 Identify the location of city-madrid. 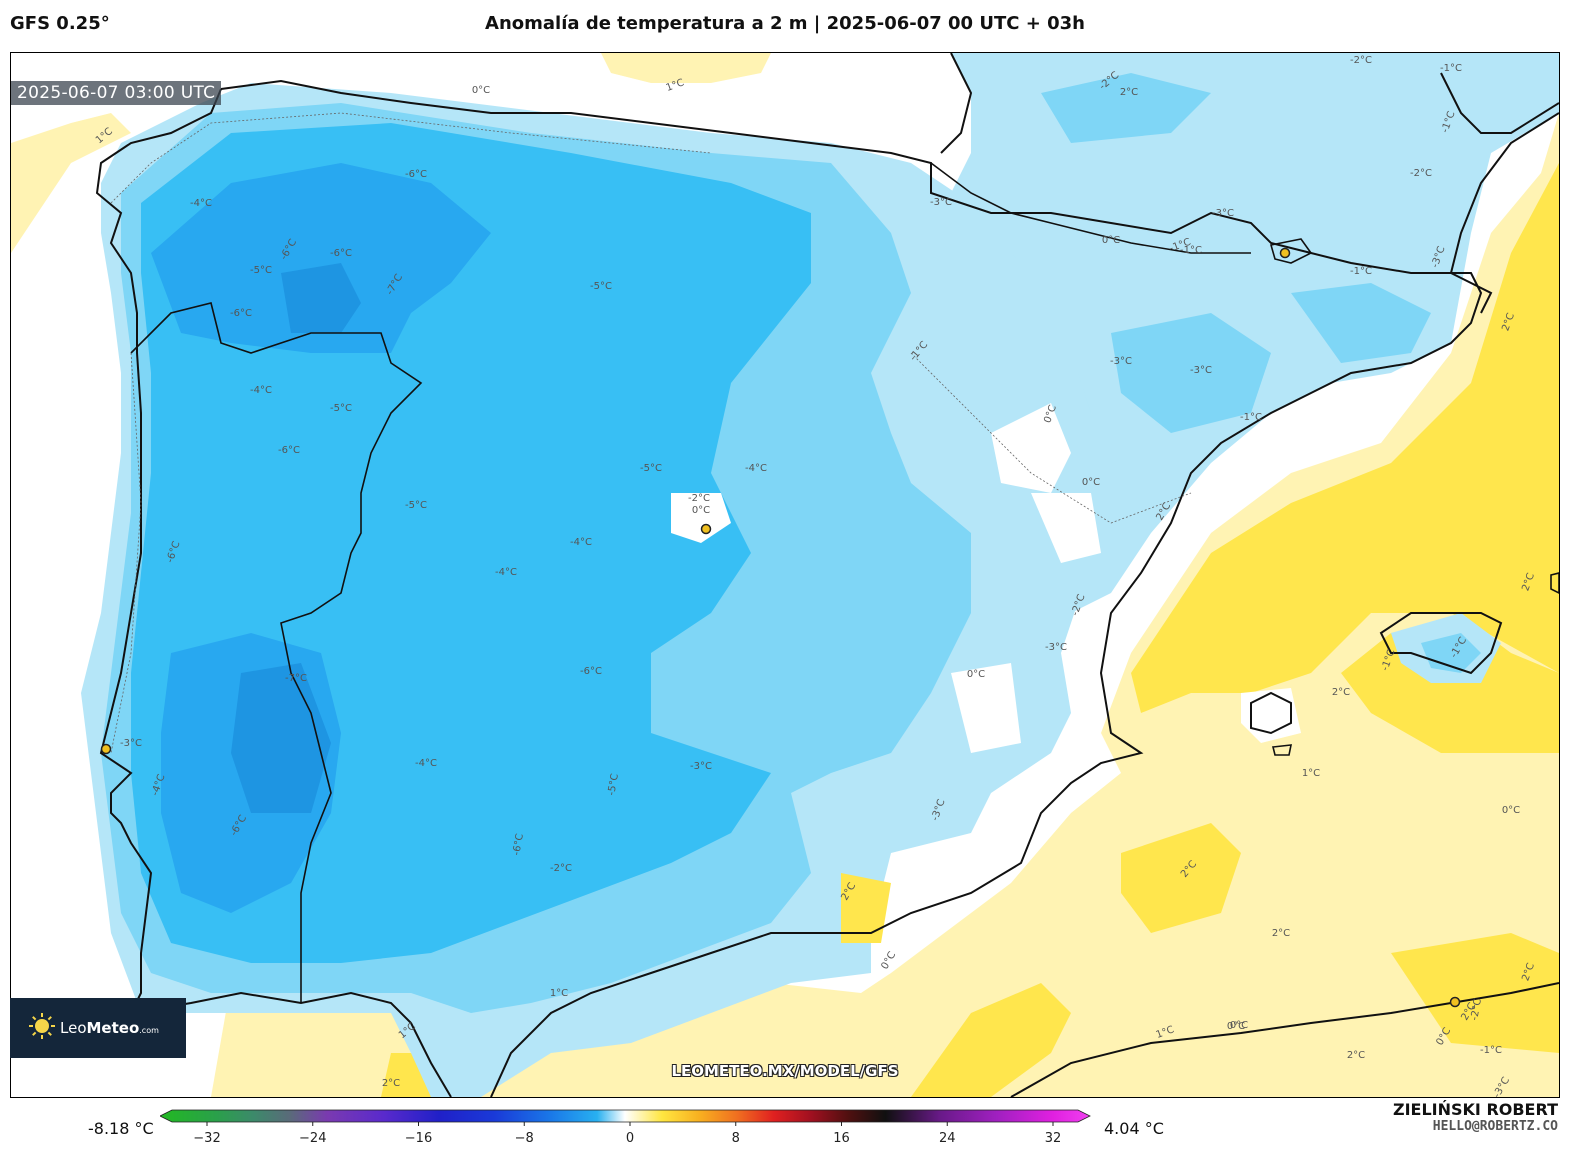
(706, 529).